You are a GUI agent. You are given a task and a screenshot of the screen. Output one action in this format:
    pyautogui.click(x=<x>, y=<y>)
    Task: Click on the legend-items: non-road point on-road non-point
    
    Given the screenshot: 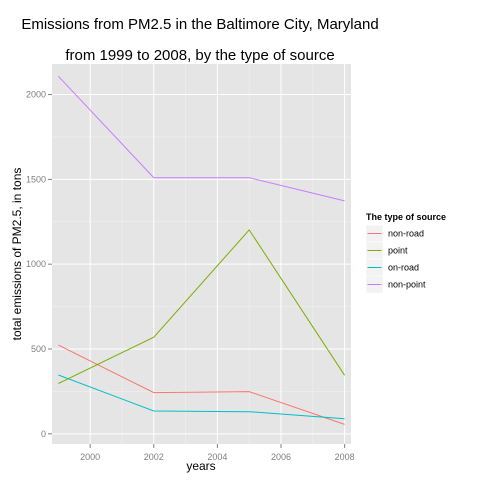 What is the action you would take?
    pyautogui.click(x=396, y=259)
    